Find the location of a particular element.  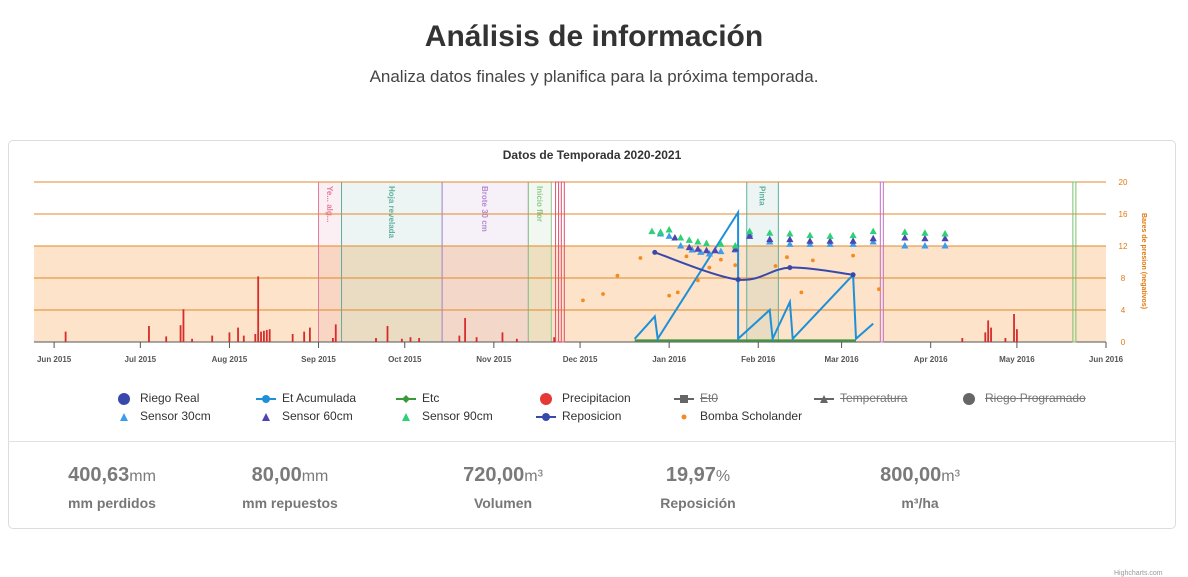

legend-item-et-acumulada: Et Acumulada is located at coordinates (306, 398).